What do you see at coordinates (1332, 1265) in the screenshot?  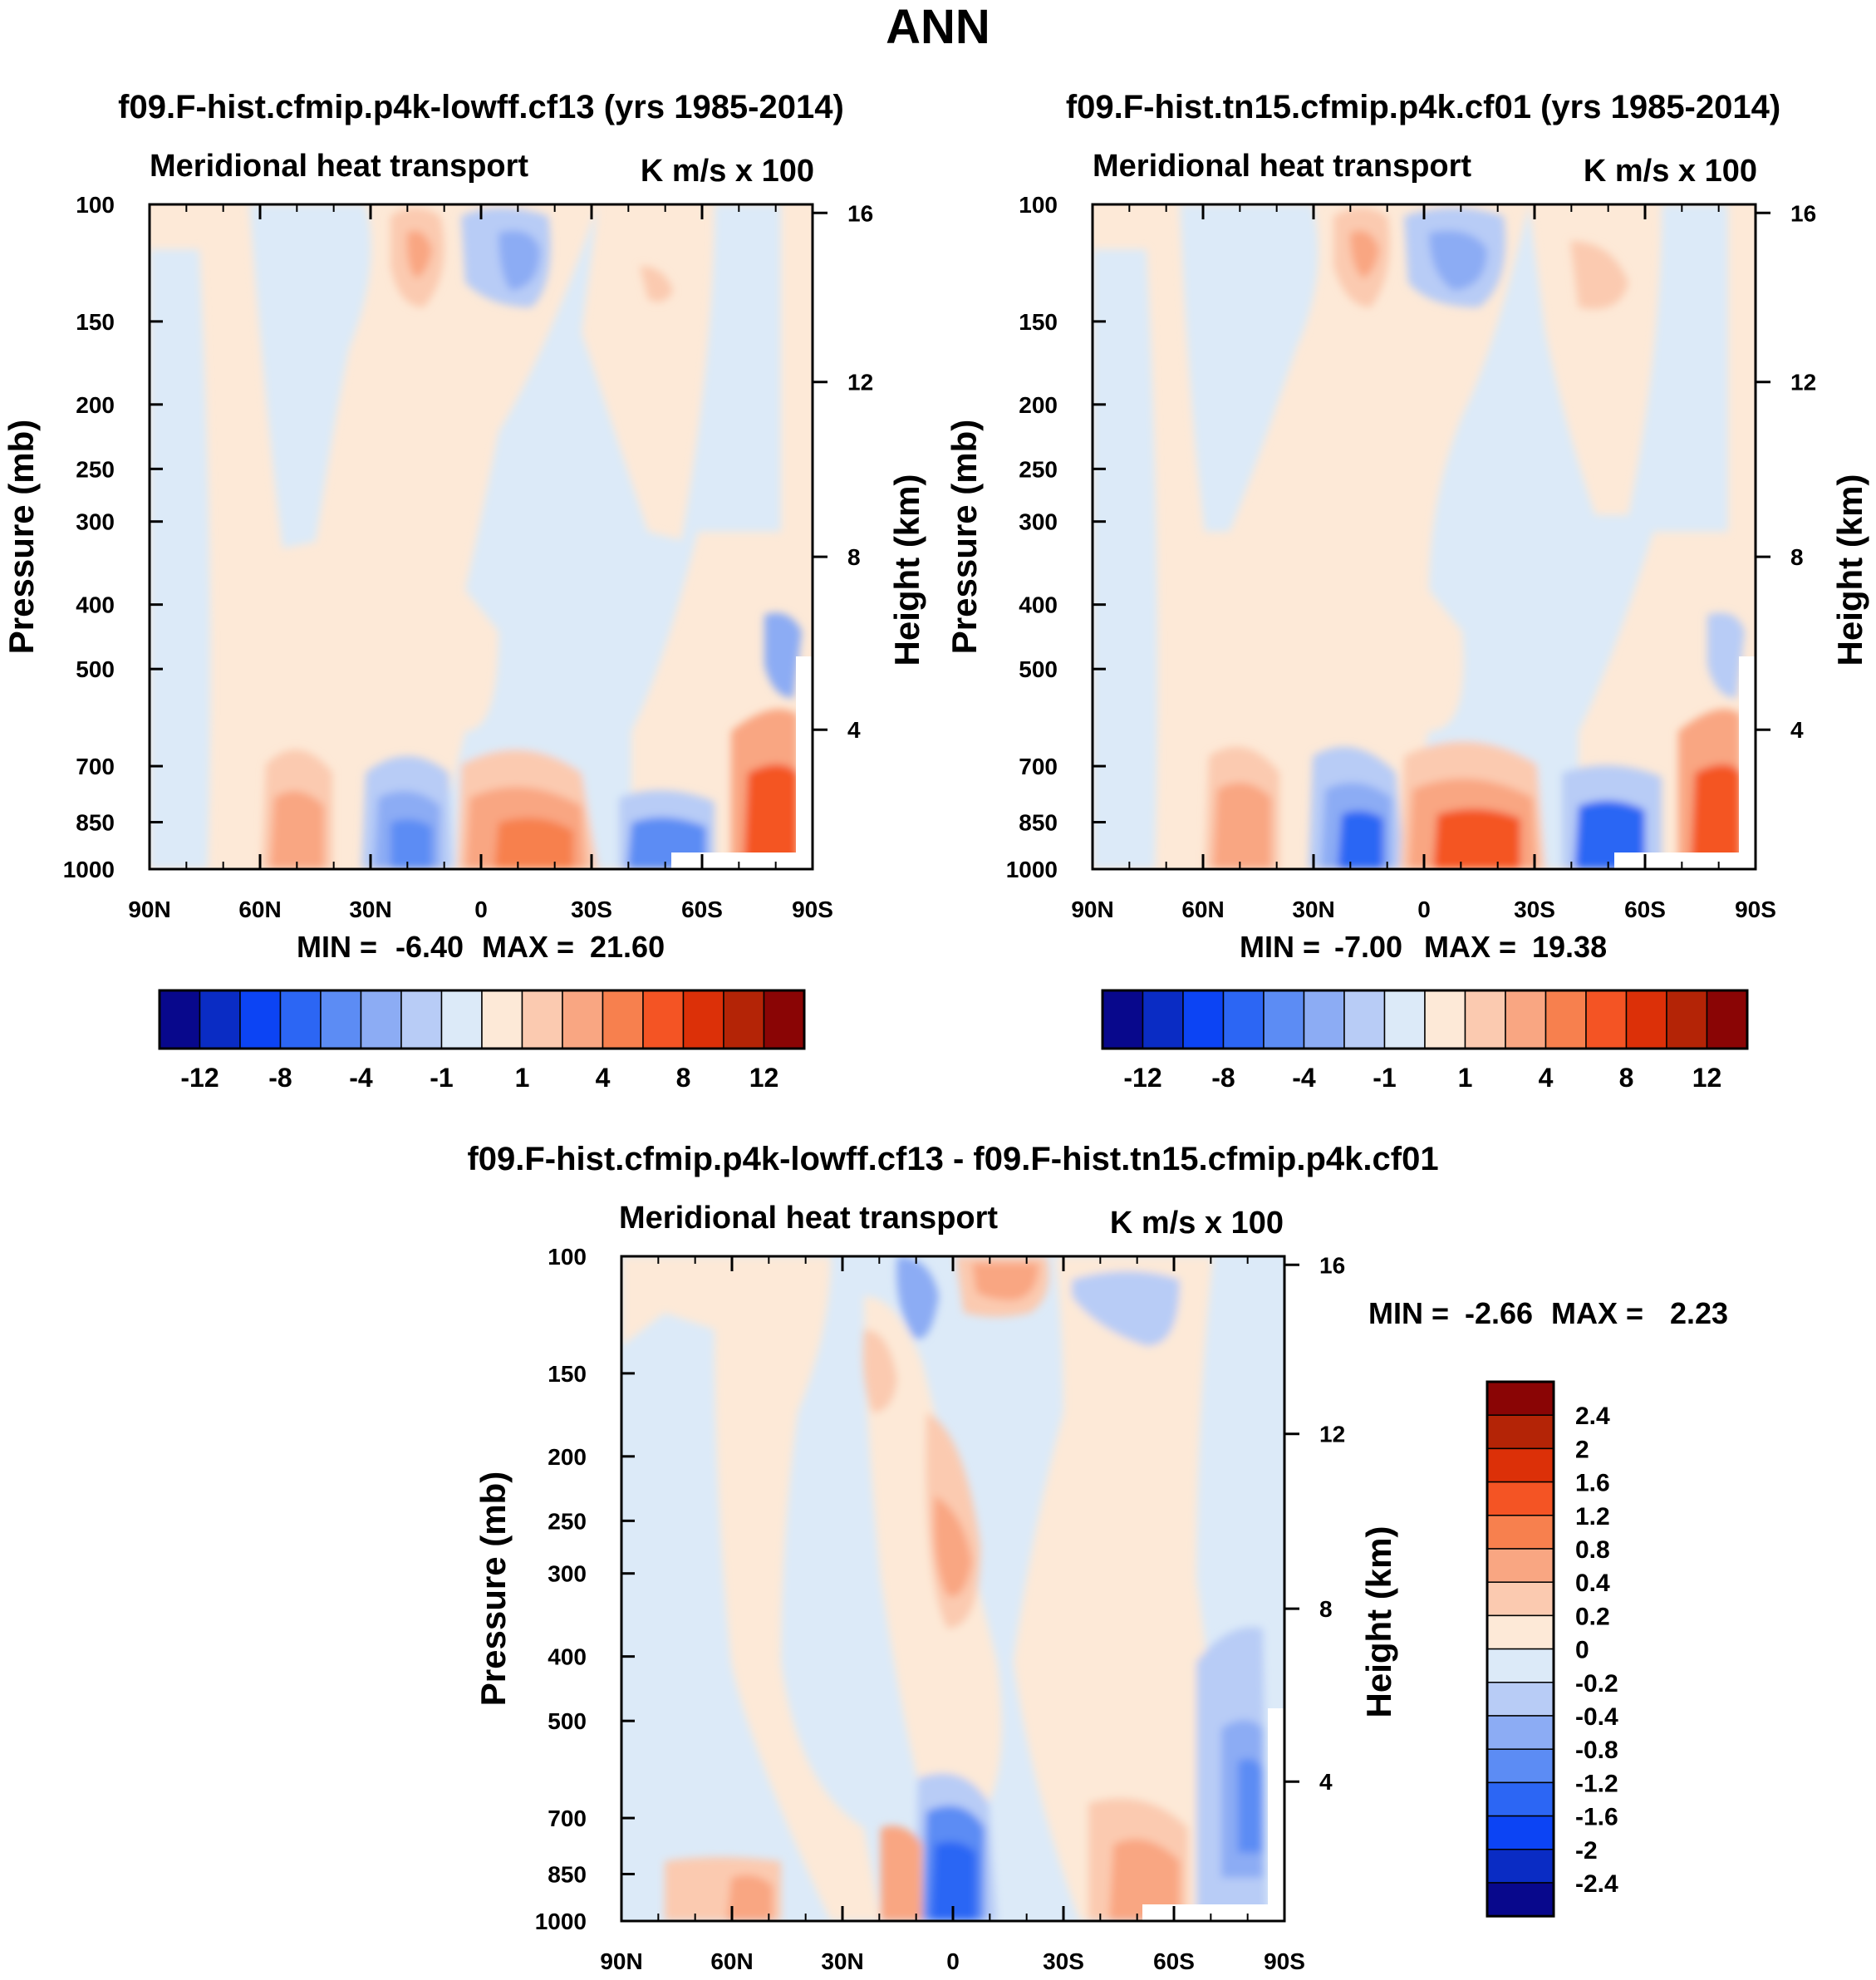 I see `y-right-tick-label: 16` at bounding box center [1332, 1265].